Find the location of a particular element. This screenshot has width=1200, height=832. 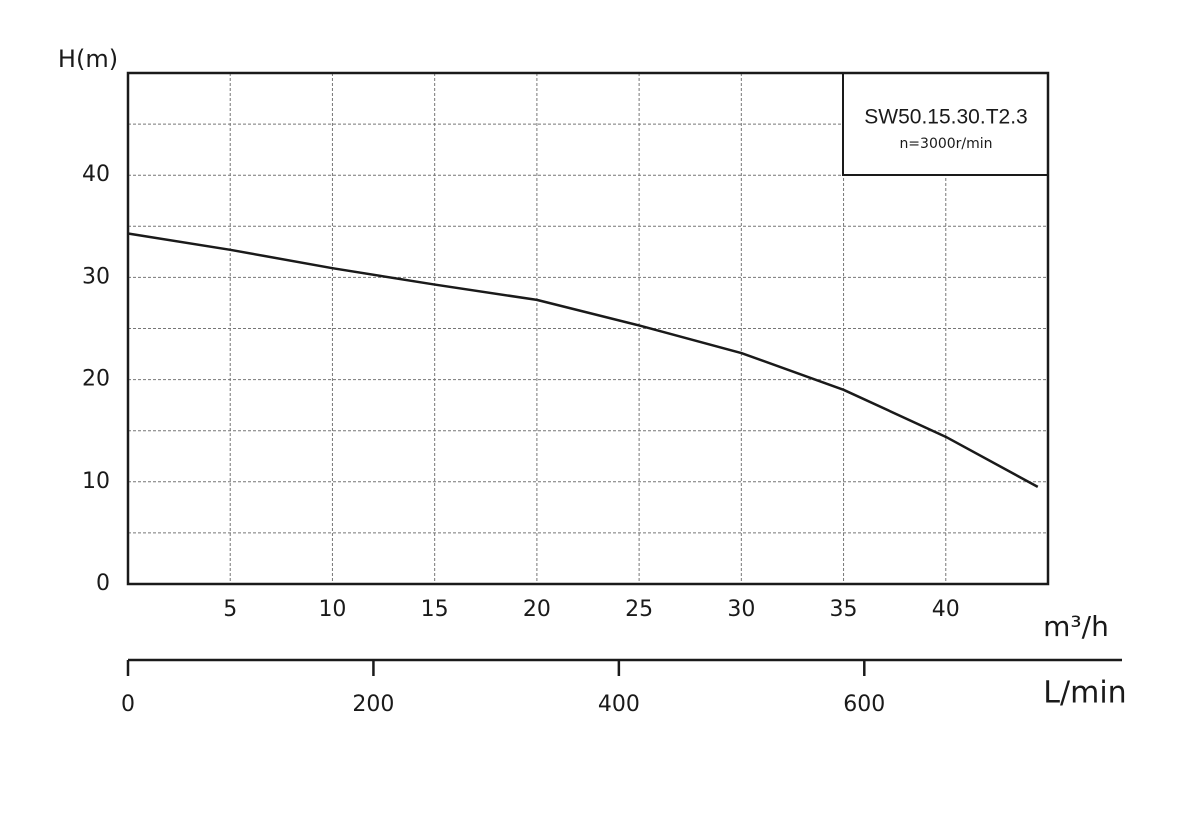

x2-tick-label: 200 is located at coordinates (373, 704).